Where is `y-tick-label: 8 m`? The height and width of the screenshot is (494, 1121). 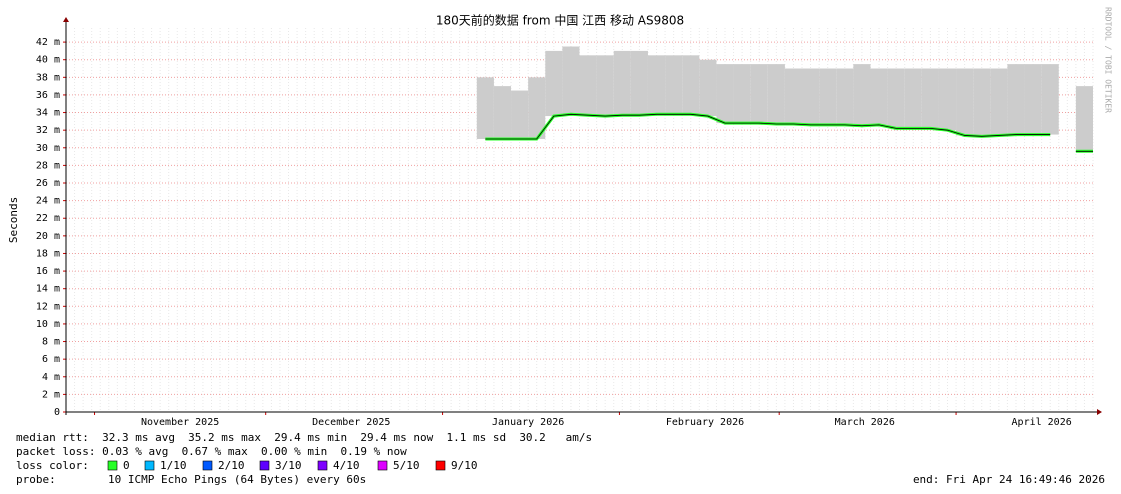
y-tick-label: 8 m is located at coordinates (51, 342).